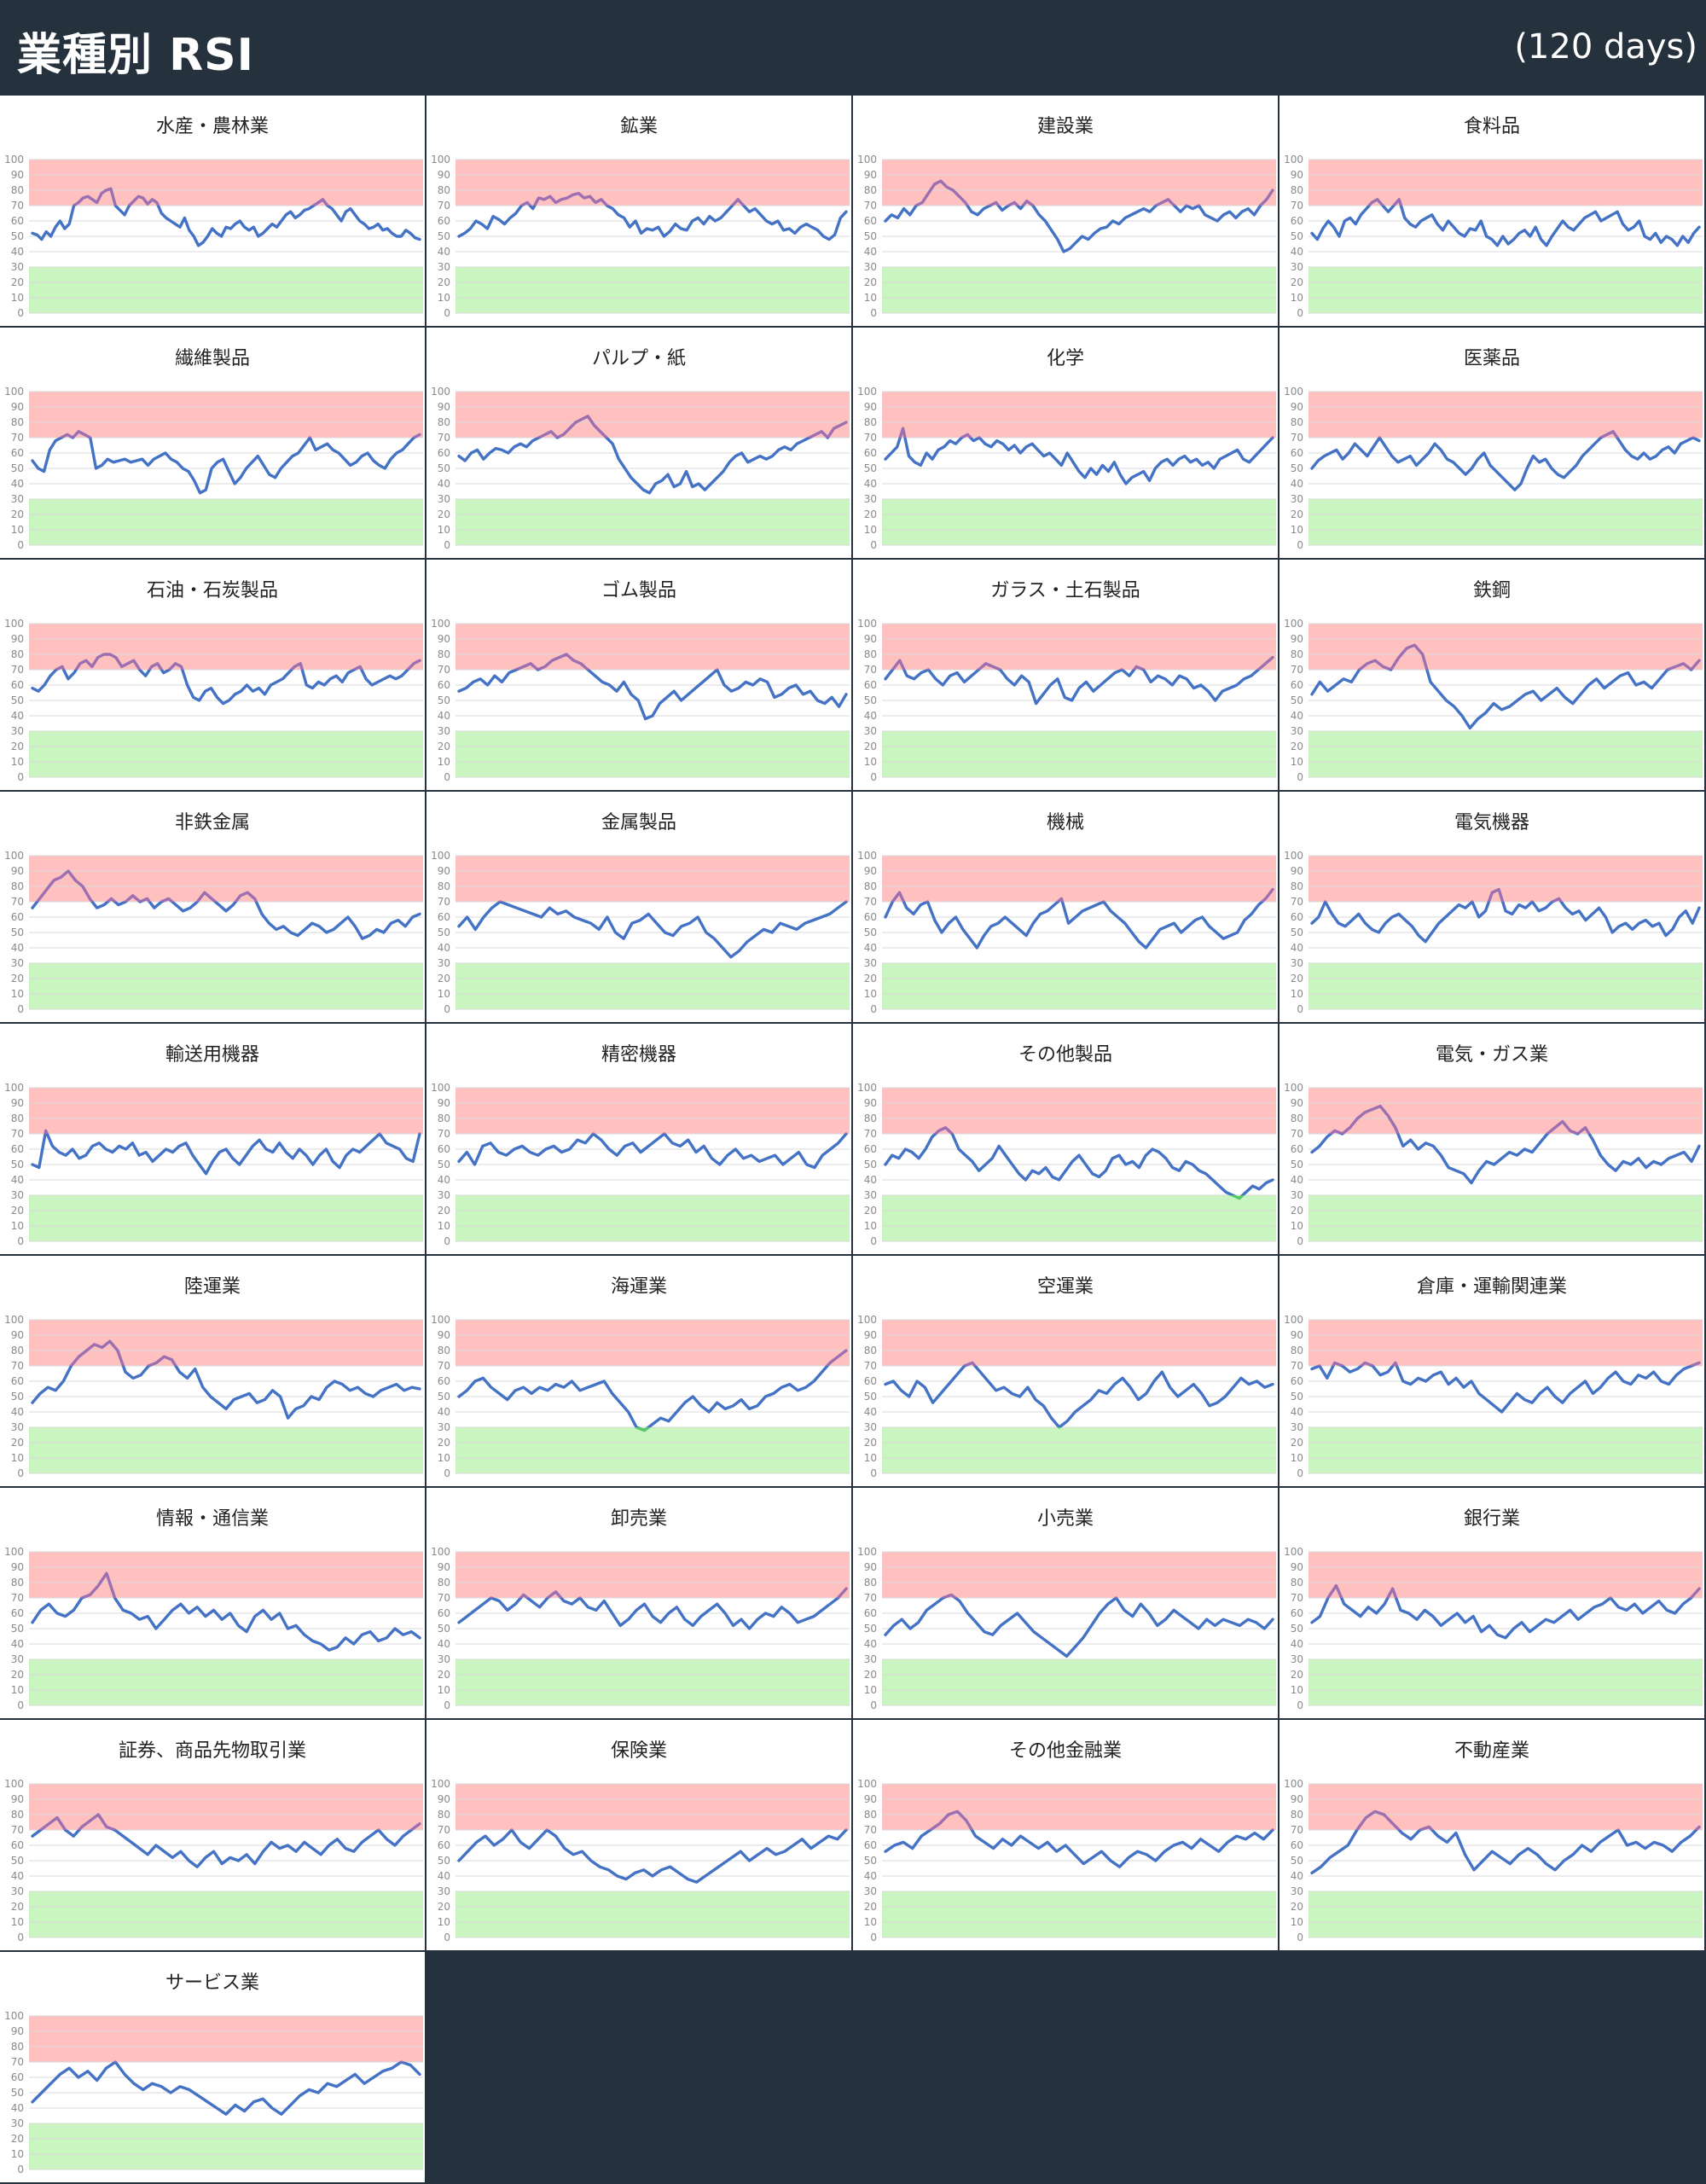  Describe the element at coordinates (1065, 1519) in the screenshot. I see `chart-title: 小売業` at that location.